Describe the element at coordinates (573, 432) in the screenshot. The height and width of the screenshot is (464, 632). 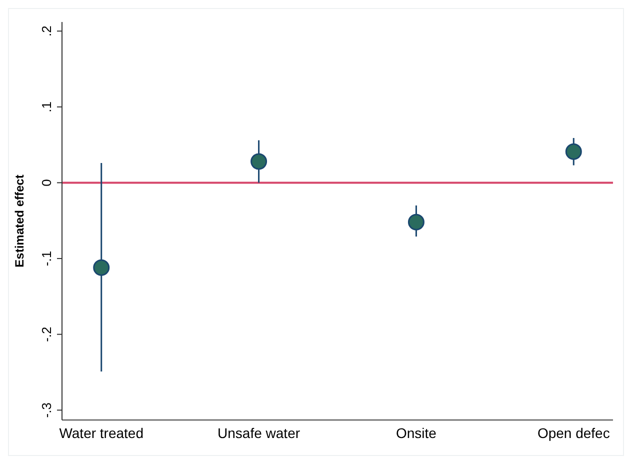
I see `x-tick-label: Open defec` at that location.